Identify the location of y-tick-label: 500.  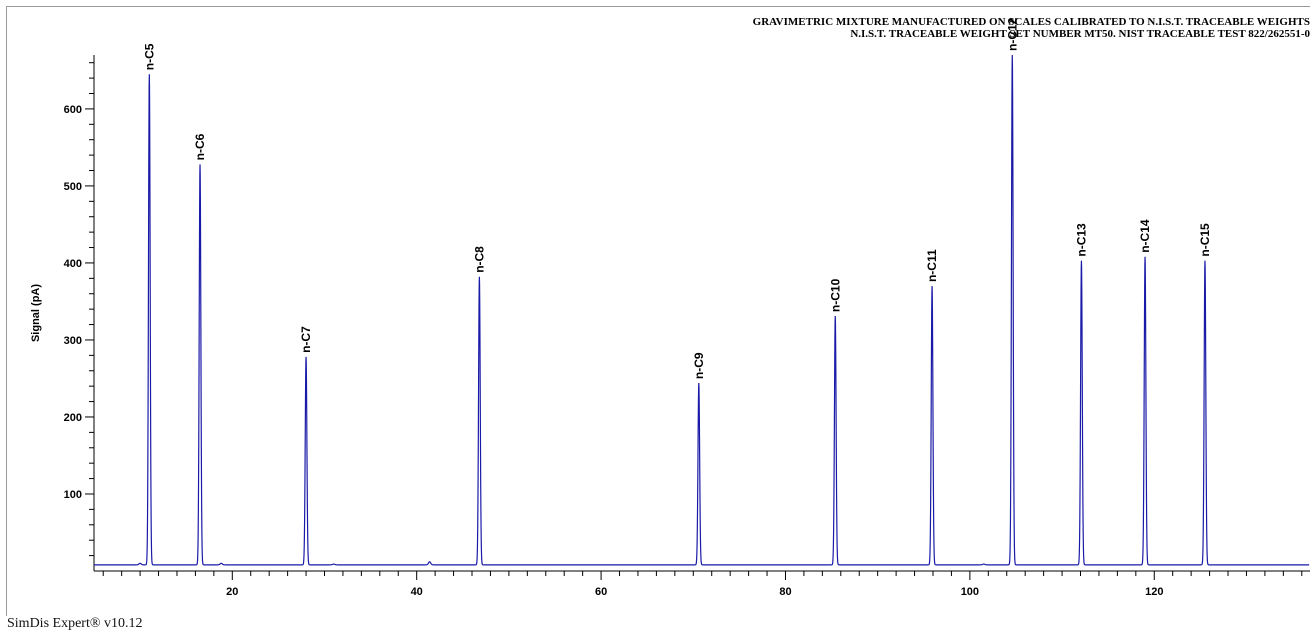
(73, 187).